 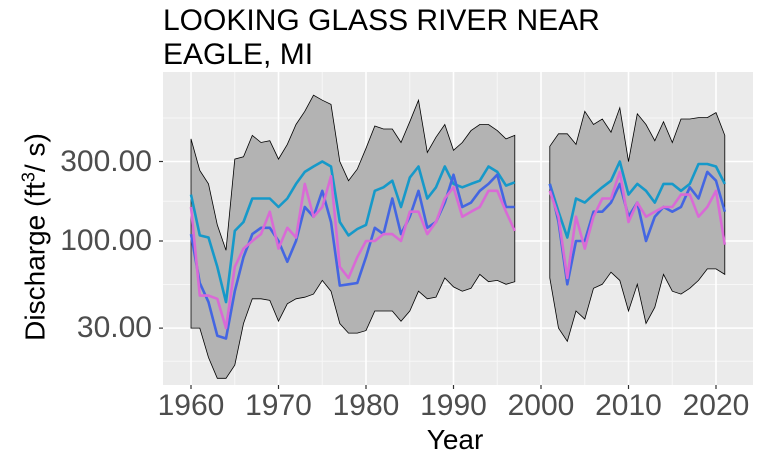 What do you see at coordinates (106, 240) in the screenshot?
I see `y-tick-label: 100.00` at bounding box center [106, 240].